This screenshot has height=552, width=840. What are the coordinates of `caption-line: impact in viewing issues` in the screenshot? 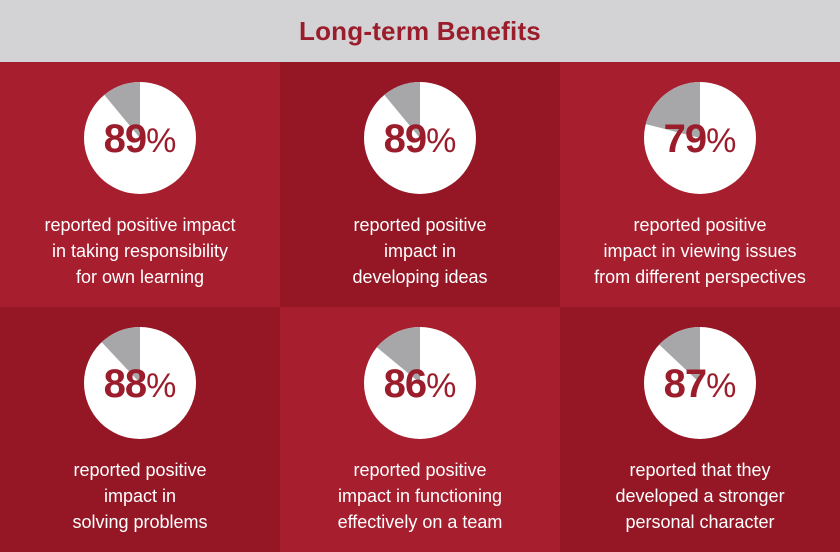 It's located at (700, 251).